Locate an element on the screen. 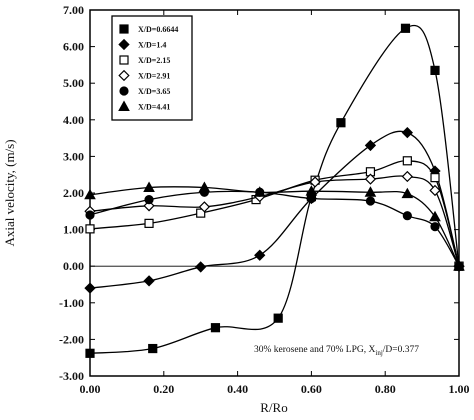  legend-entry: X/D=1.4 is located at coordinates (142, 44).